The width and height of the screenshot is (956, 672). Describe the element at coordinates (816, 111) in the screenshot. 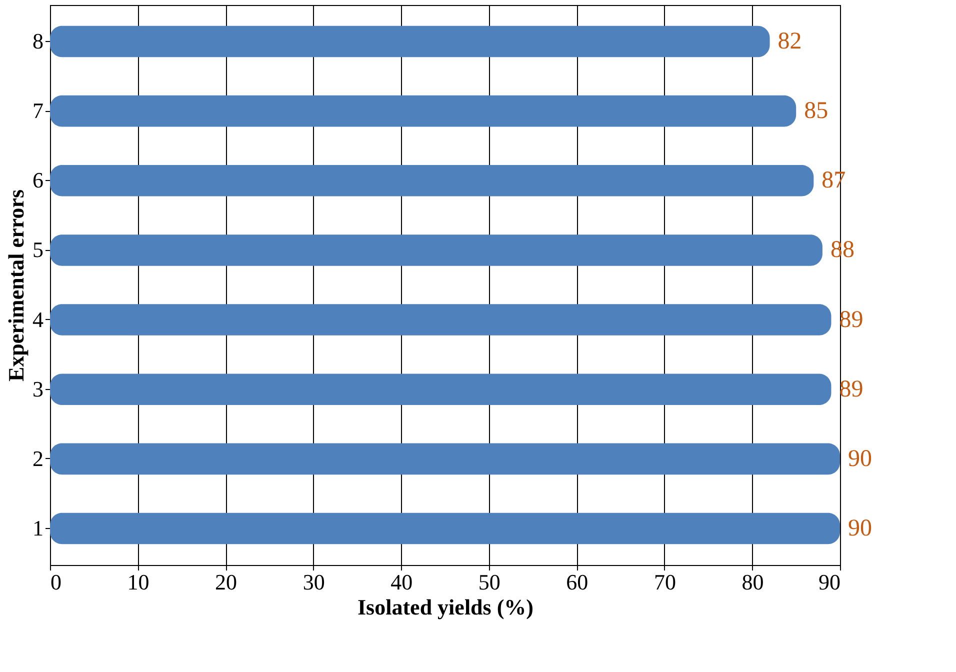

I see `data-label: 85` at that location.